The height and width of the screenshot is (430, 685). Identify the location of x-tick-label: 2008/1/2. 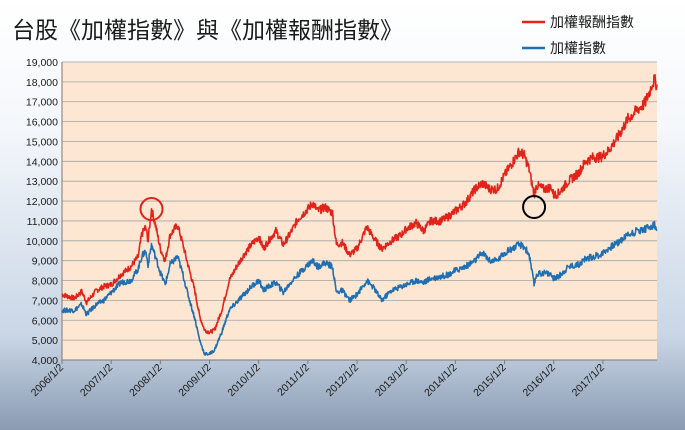
(145, 380).